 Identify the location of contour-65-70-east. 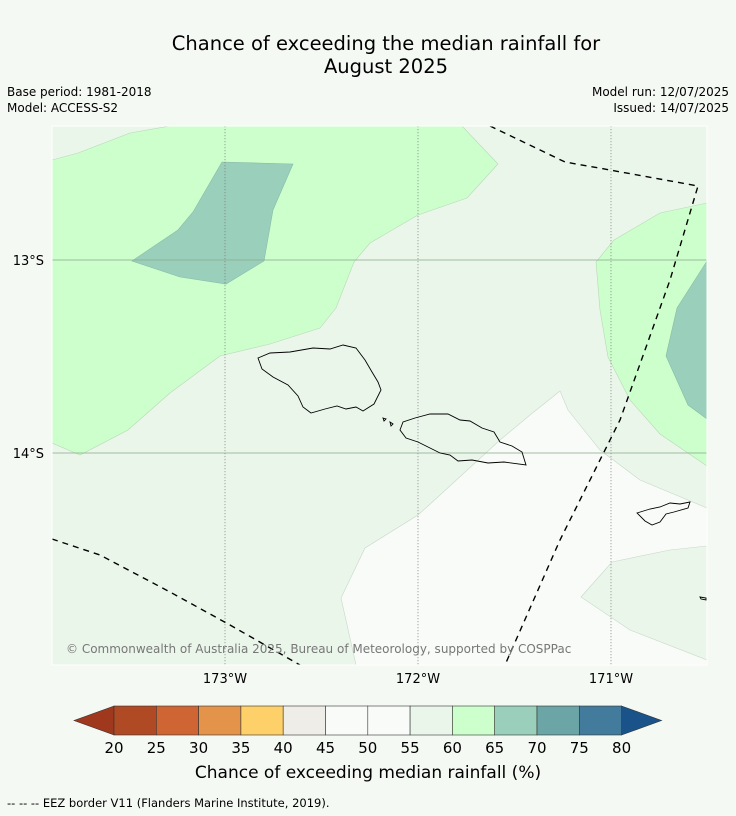
(686, 340).